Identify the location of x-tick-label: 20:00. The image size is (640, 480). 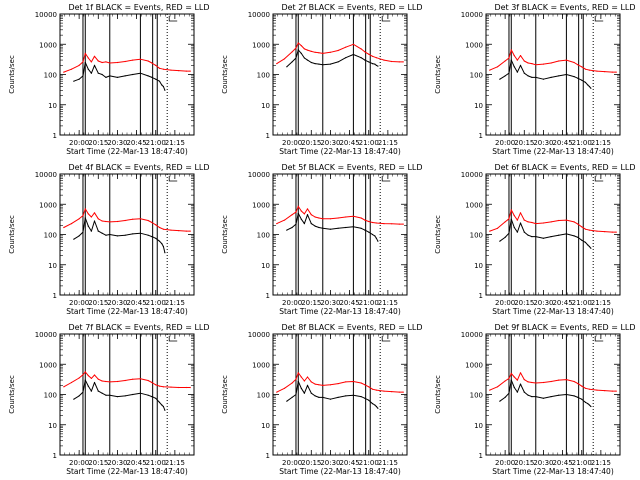
(505, 303).